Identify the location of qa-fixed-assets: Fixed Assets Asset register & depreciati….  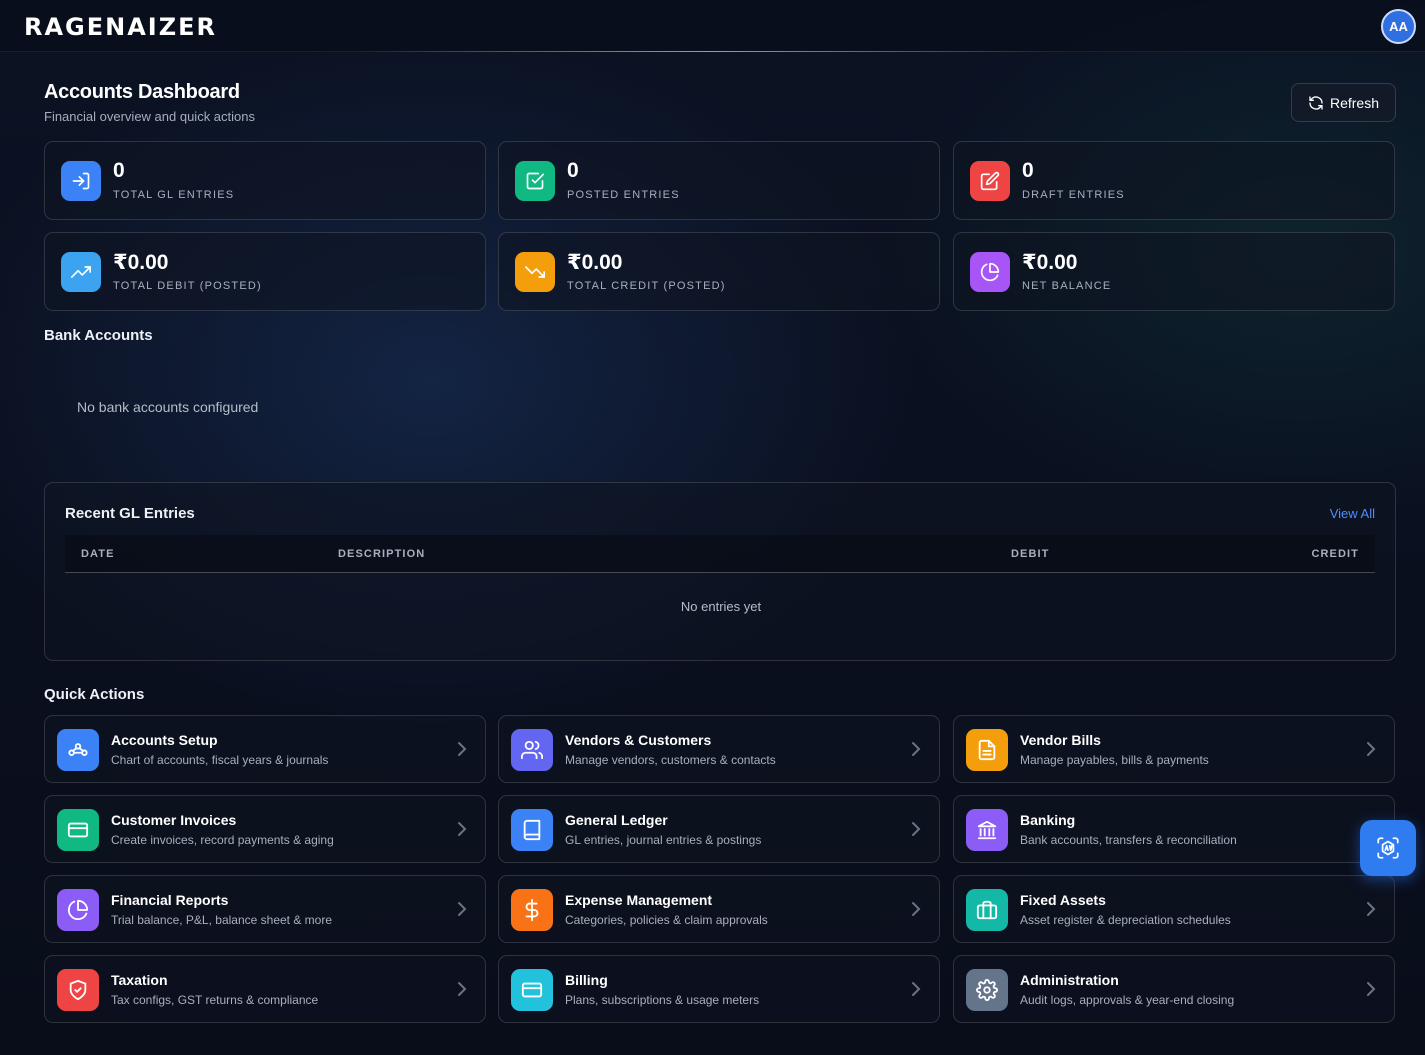
(1174, 909).